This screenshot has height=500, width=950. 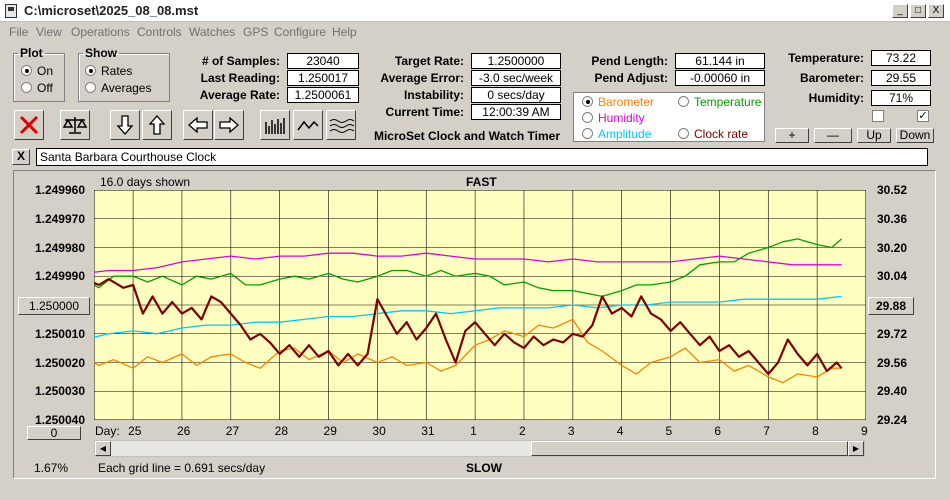 I want to click on barometer-value: 29.55, so click(x=901, y=78).